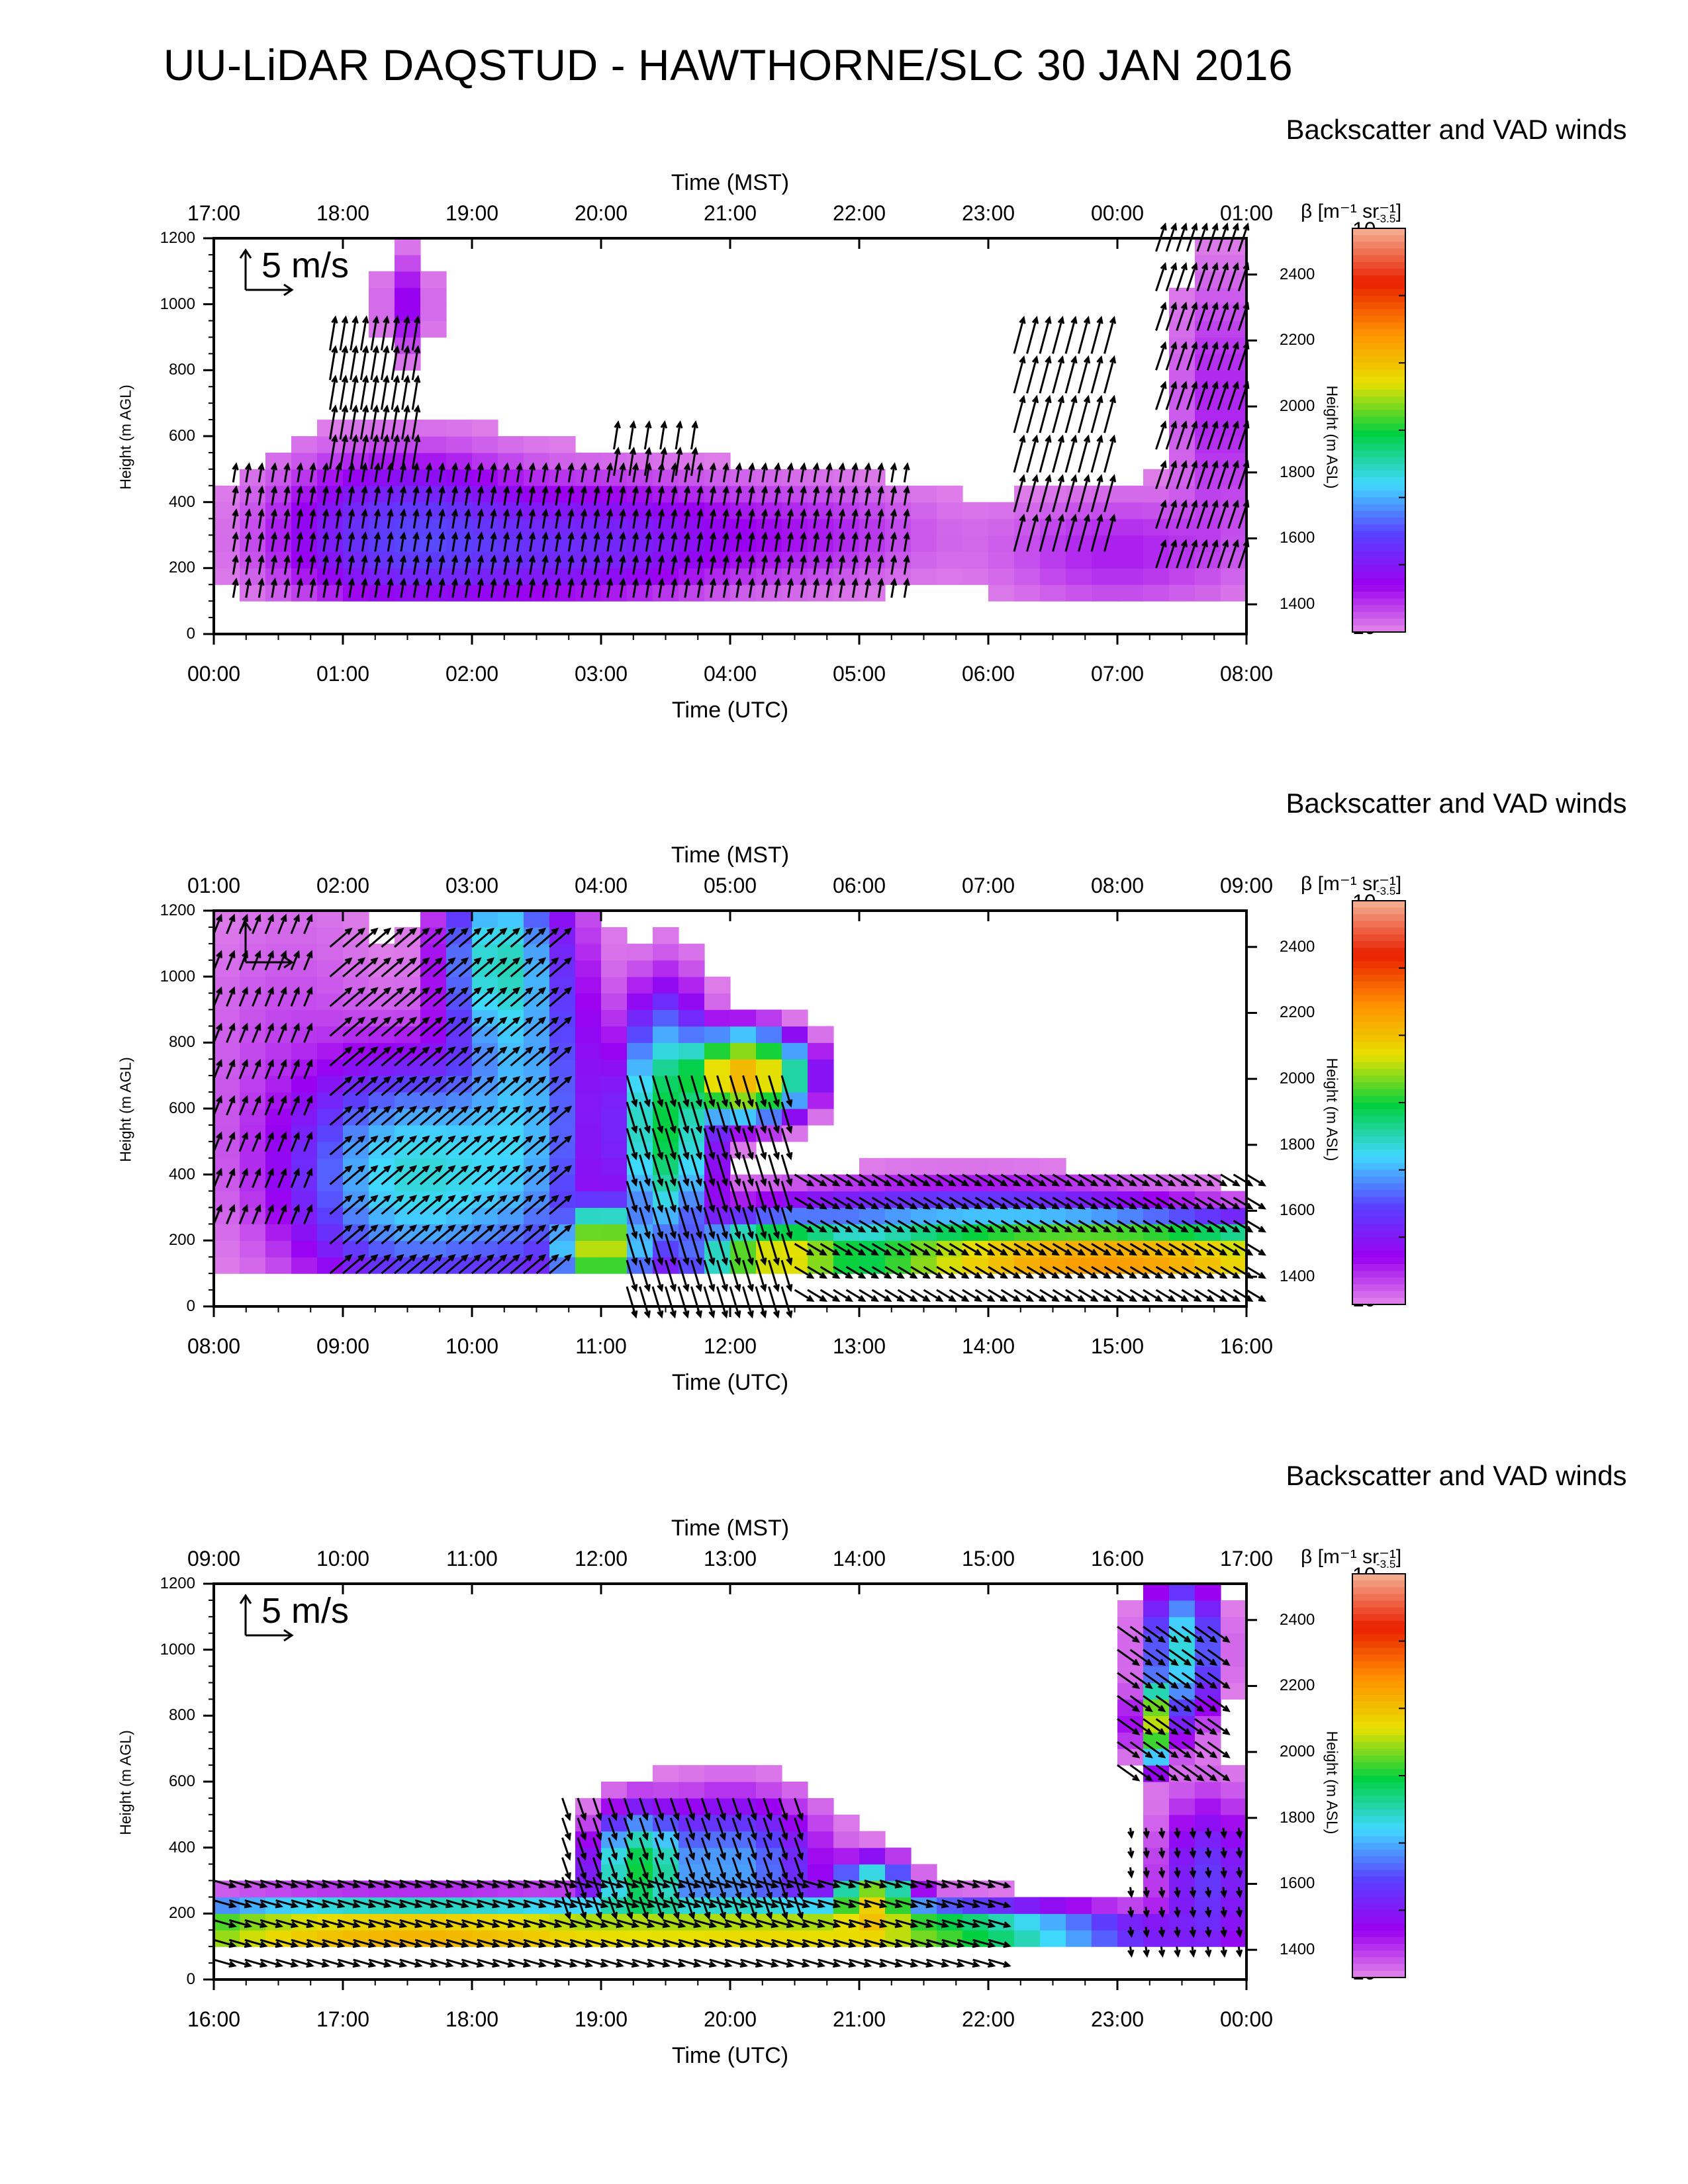  I want to click on x-tick-label-mst: 10:00, so click(343, 1558).